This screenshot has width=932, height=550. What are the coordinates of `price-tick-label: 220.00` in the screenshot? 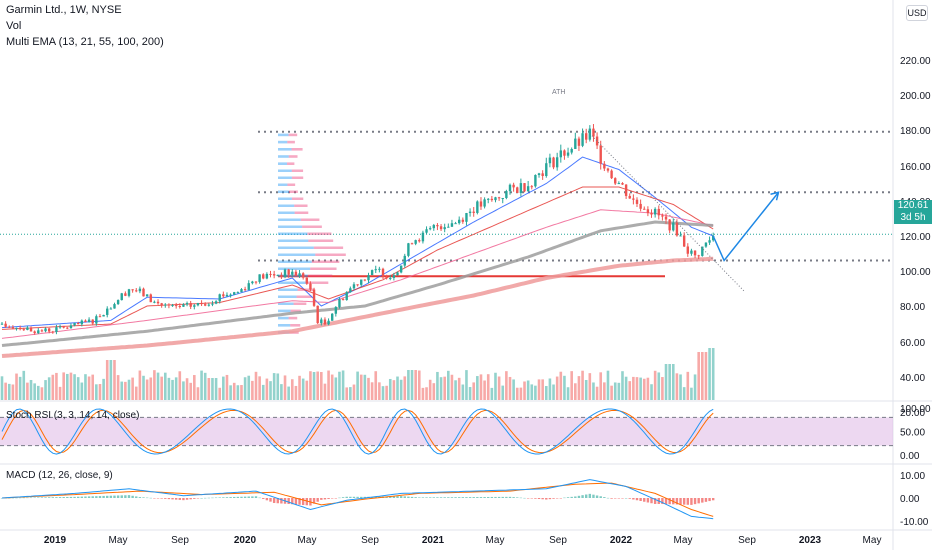 It's located at (915, 61).